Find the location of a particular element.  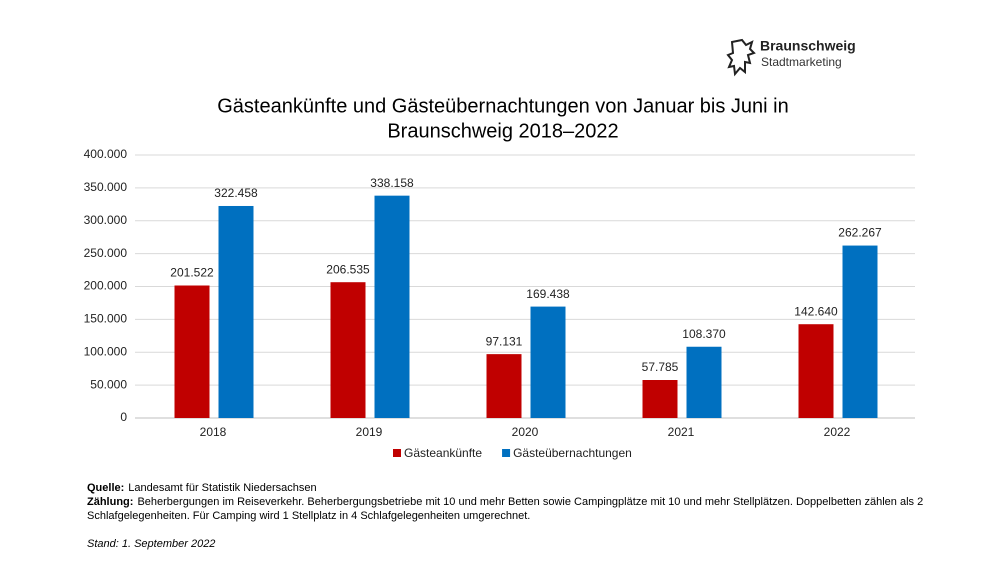

value-label: 206.535 is located at coordinates (348, 269).